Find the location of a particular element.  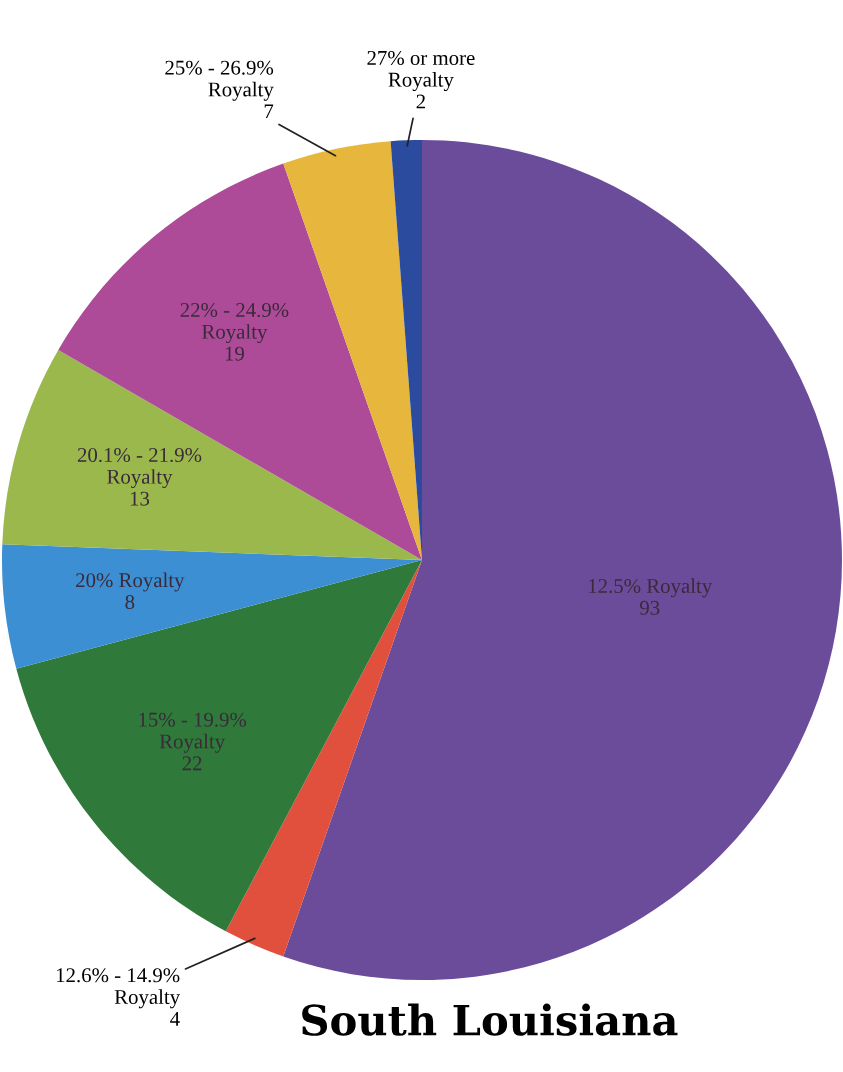

data-label: 93 is located at coordinates (649, 607).